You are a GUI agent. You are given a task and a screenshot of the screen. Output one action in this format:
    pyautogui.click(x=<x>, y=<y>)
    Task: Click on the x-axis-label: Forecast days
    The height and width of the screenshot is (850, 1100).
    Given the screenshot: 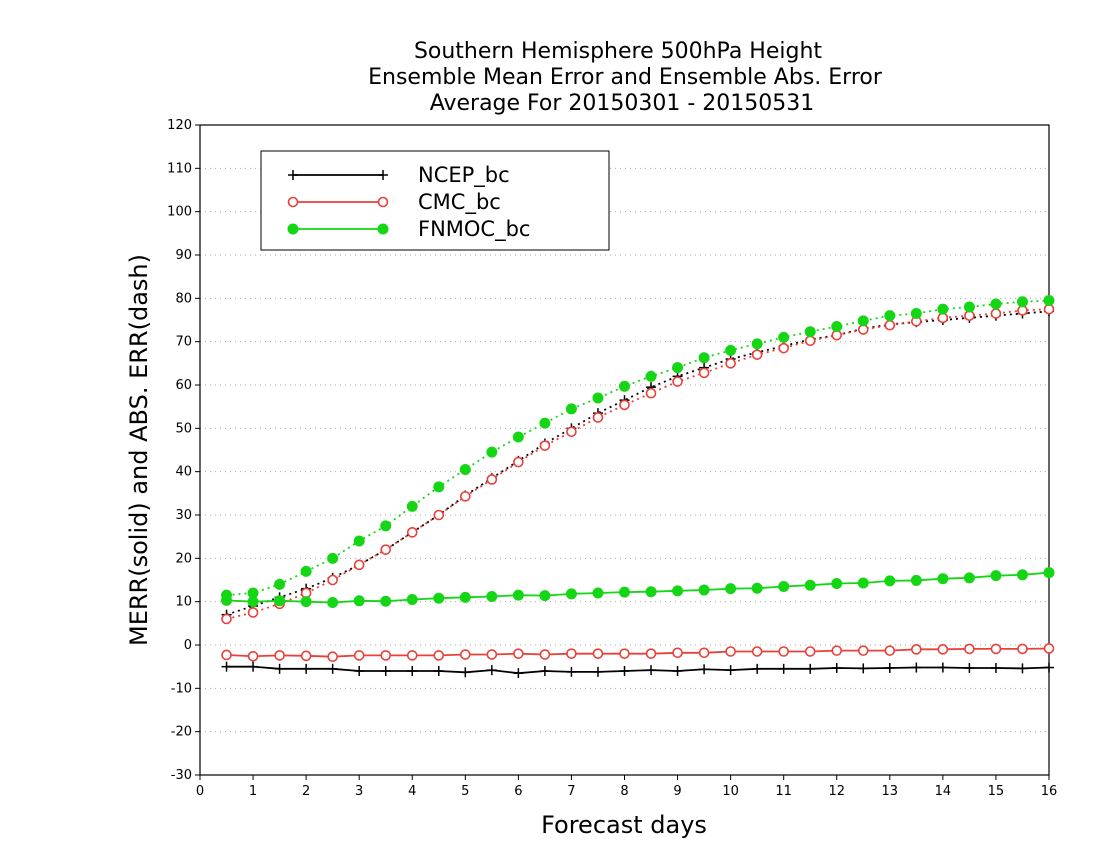 What is the action you would take?
    pyautogui.click(x=624, y=825)
    